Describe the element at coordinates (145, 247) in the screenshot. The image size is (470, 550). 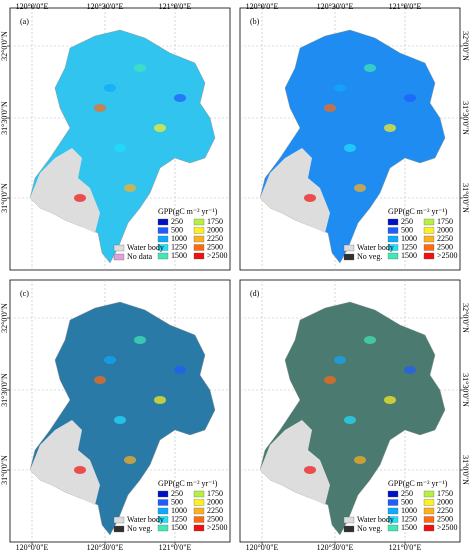
I see `legend-label: Water body` at that location.